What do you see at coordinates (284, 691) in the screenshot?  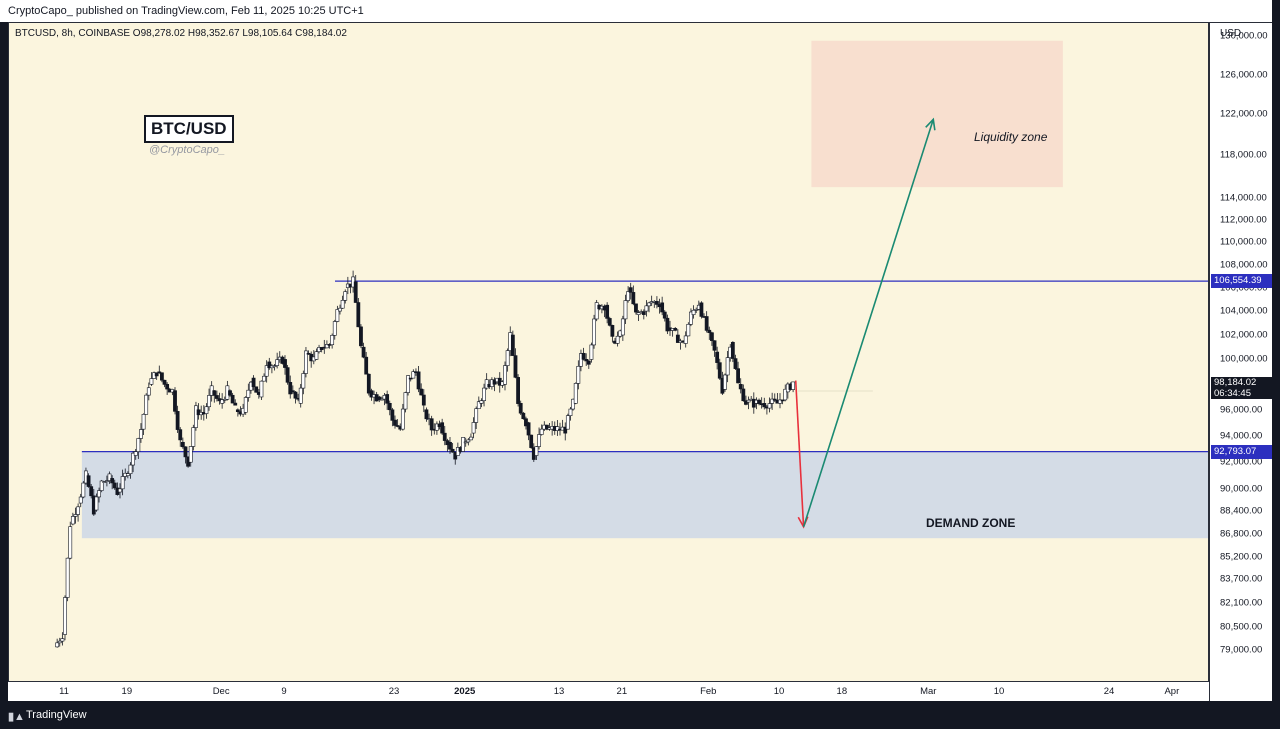 I see `time-tick-label: 9` at bounding box center [284, 691].